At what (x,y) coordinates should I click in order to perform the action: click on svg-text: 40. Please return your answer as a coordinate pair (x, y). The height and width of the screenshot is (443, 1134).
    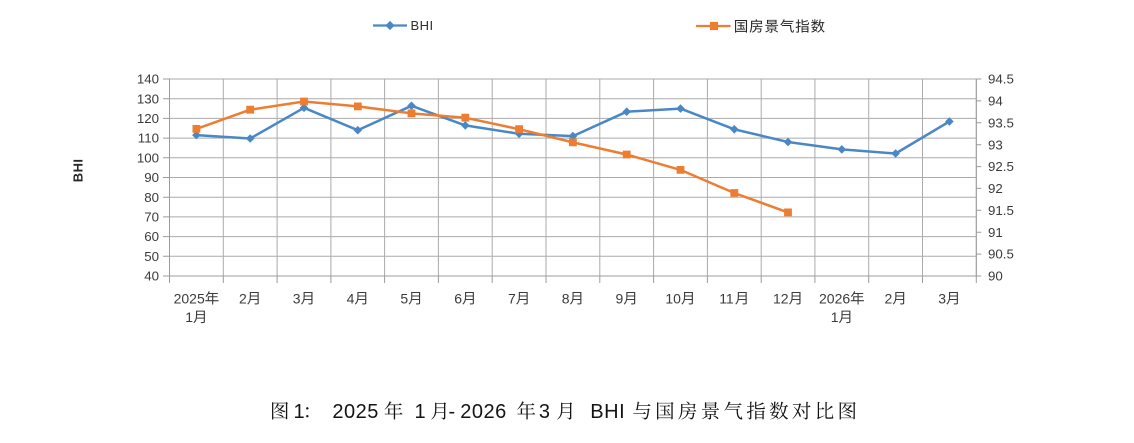
    Looking at the image, I should click on (151, 276).